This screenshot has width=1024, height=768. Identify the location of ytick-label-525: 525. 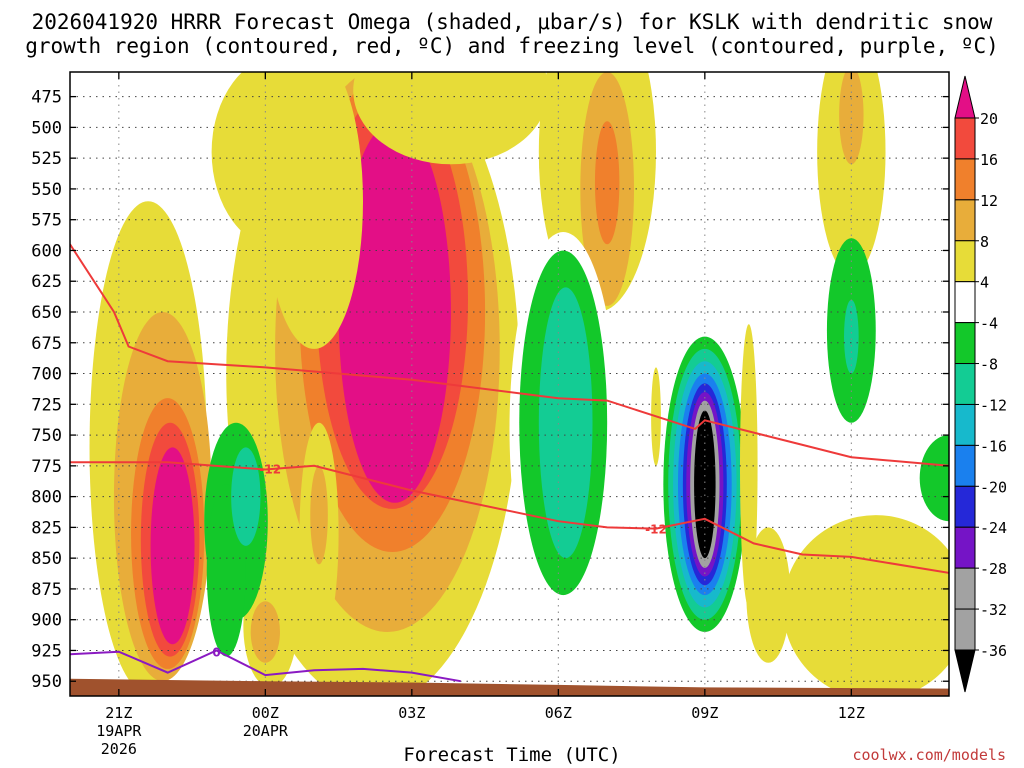
(46, 159).